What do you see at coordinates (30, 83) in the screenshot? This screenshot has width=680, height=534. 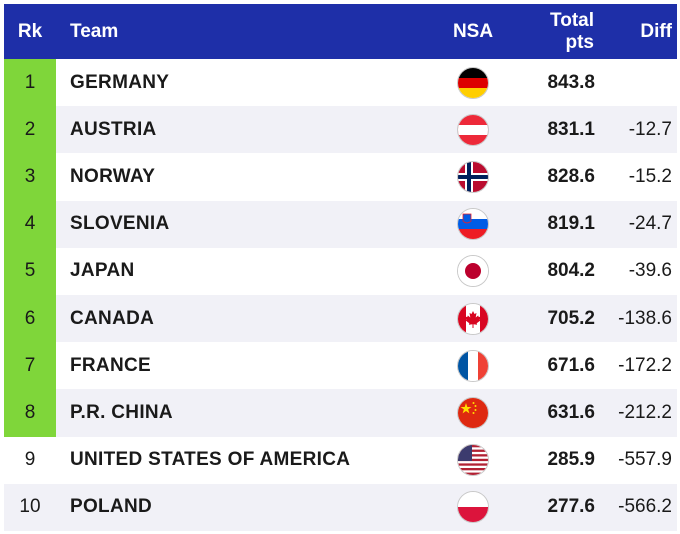 I see `rank-cell: 1` at bounding box center [30, 83].